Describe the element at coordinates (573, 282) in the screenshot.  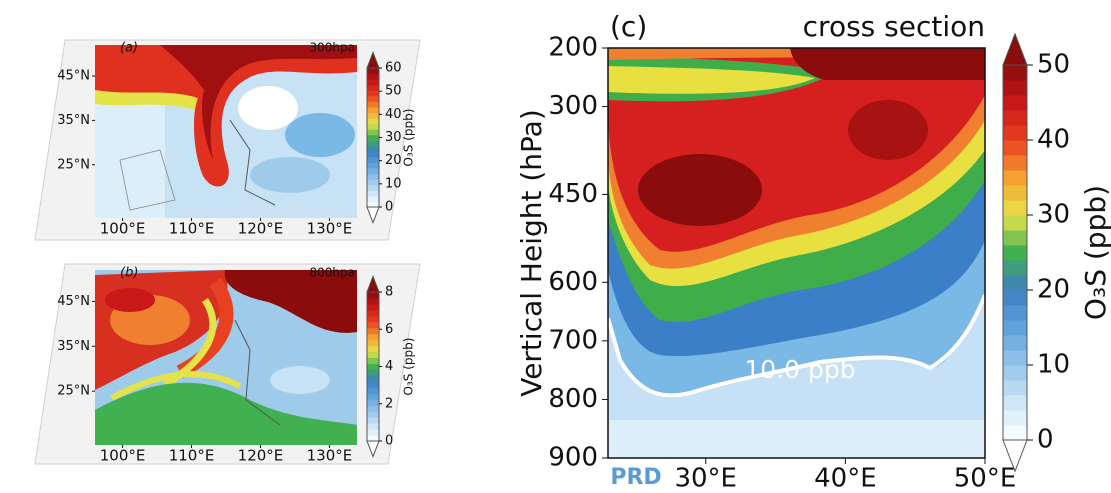
I see `y-tick-label: 600` at that location.